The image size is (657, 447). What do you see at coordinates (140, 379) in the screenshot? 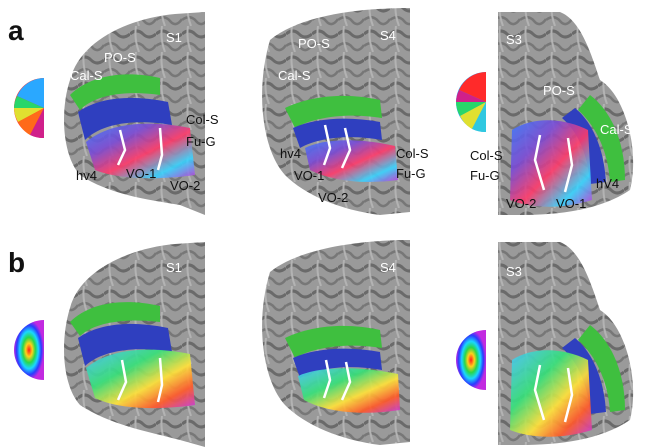
I see `fmri-map-b-s1` at bounding box center [140, 379].